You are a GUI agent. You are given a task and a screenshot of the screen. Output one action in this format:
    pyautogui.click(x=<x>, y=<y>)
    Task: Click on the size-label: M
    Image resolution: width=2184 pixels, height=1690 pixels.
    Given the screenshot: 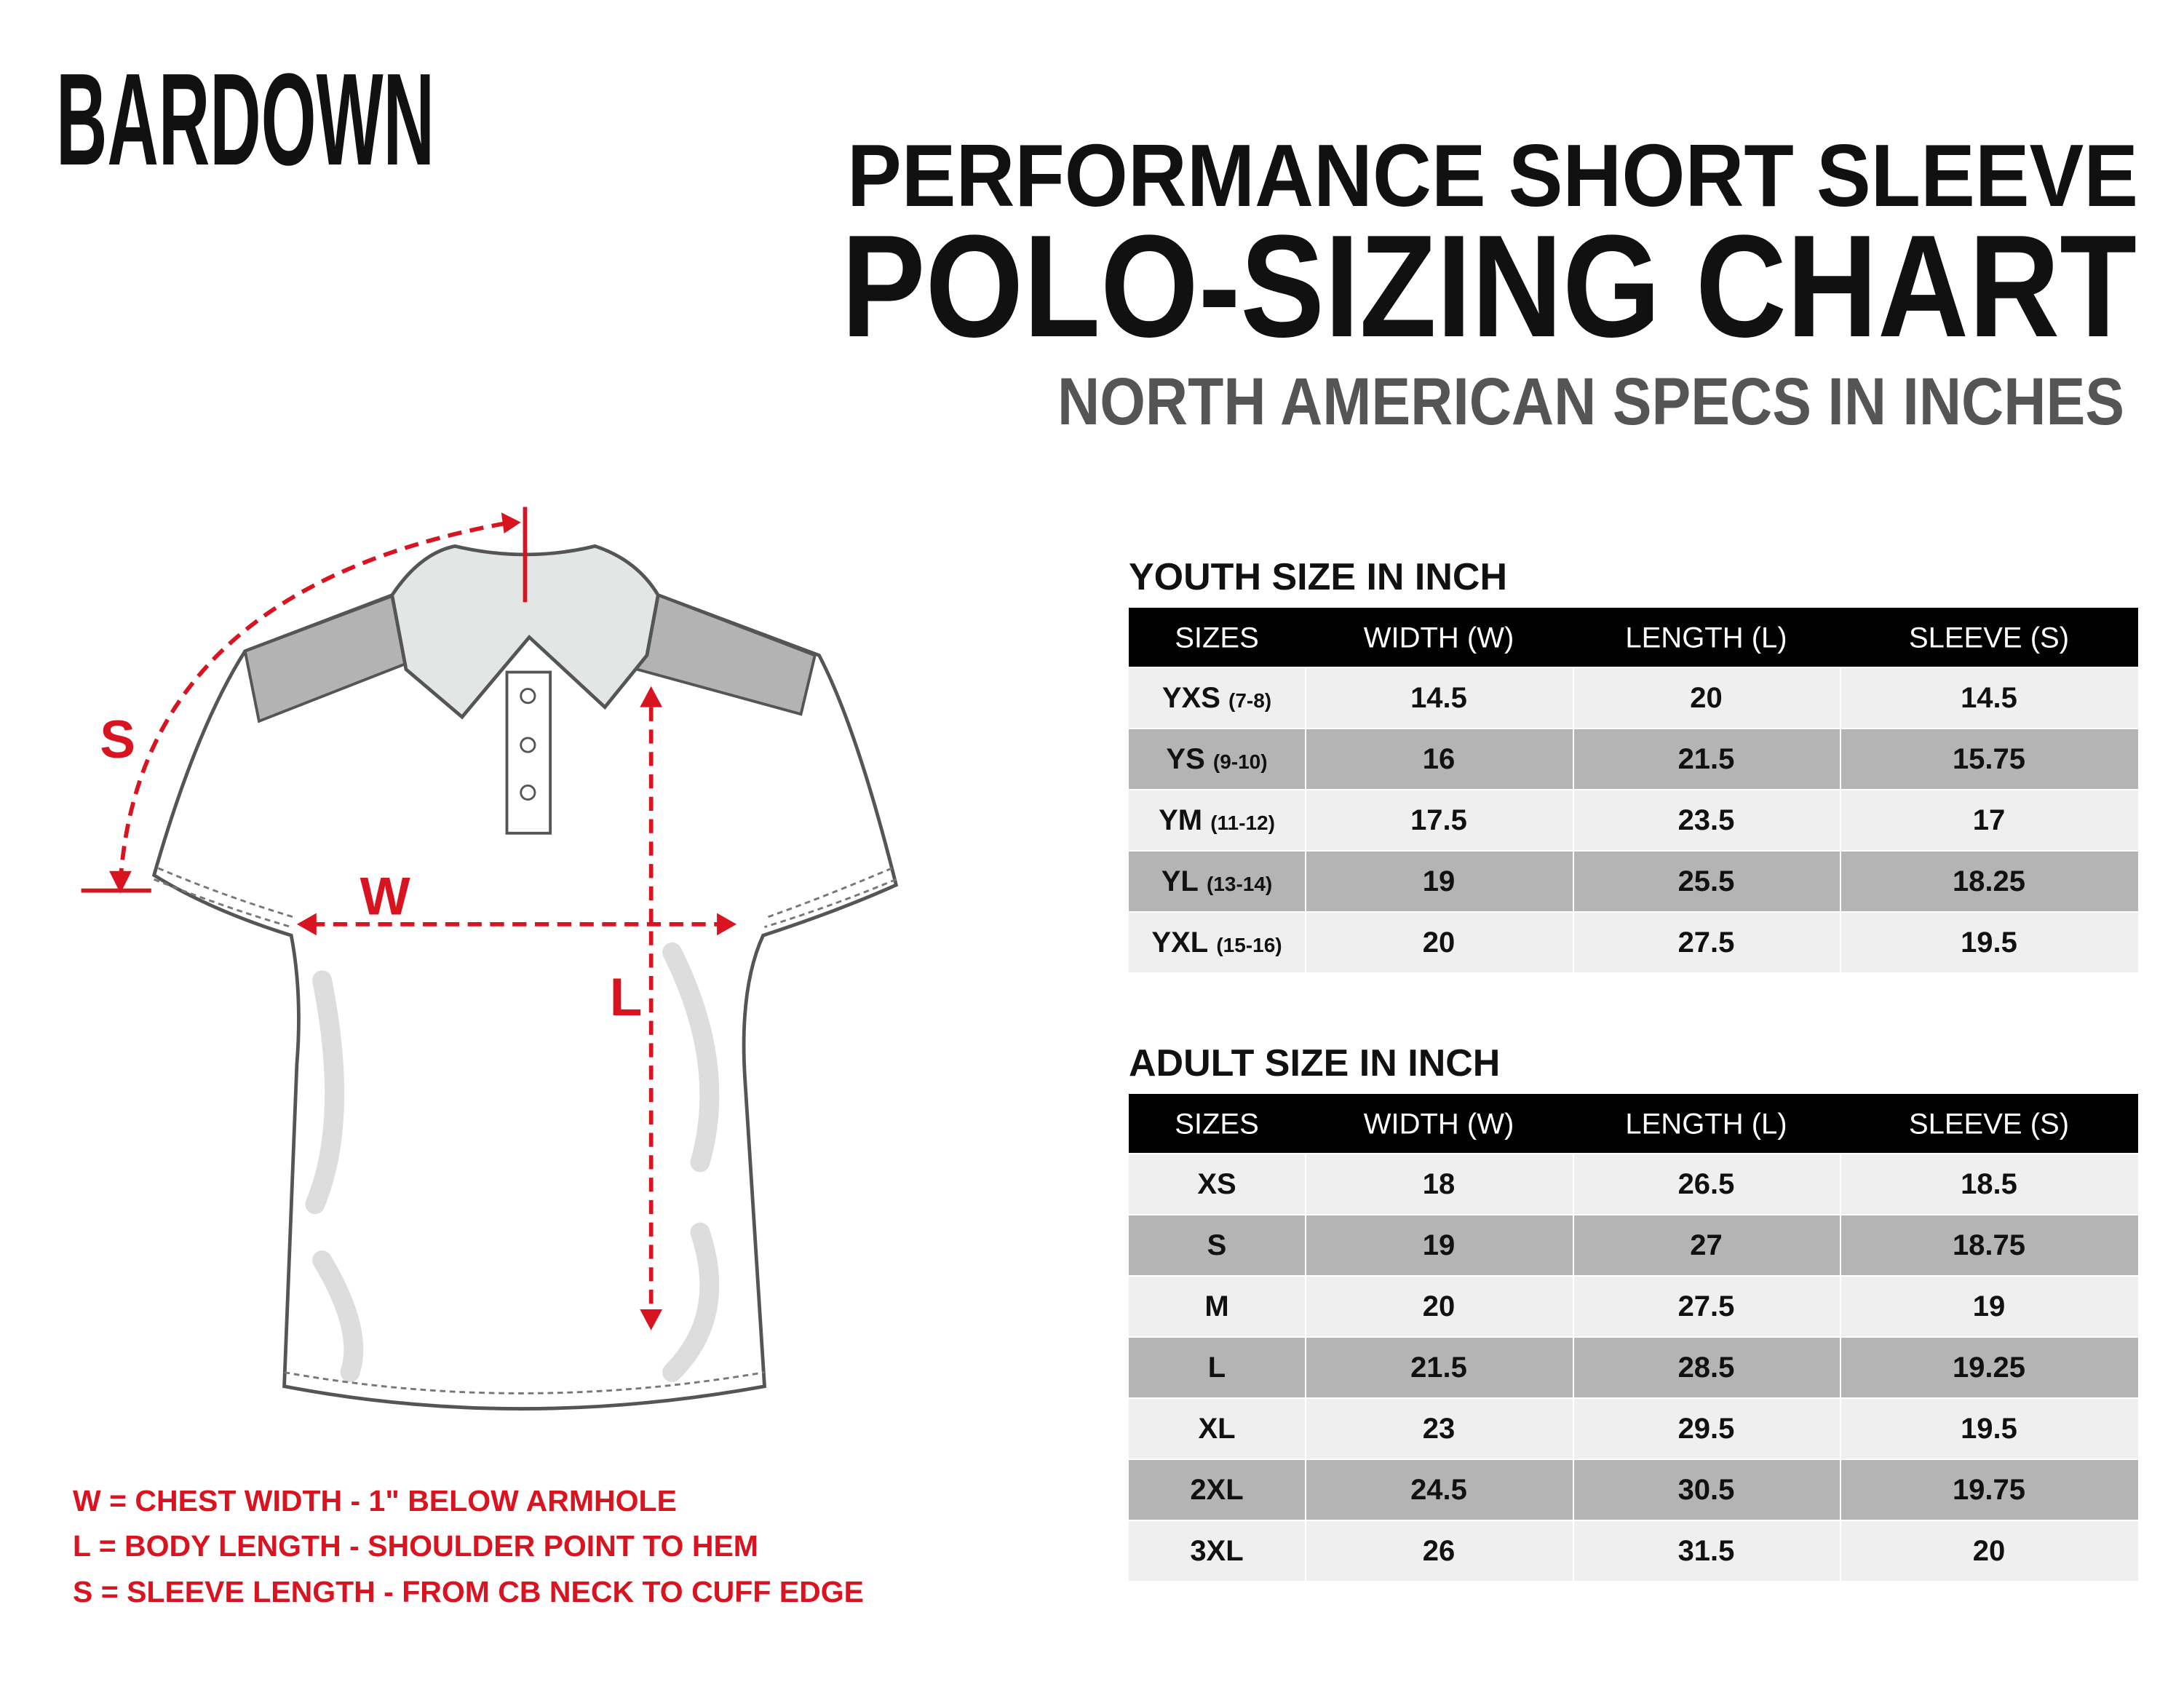 What is the action you would take?
    pyautogui.click(x=1216, y=1306)
    